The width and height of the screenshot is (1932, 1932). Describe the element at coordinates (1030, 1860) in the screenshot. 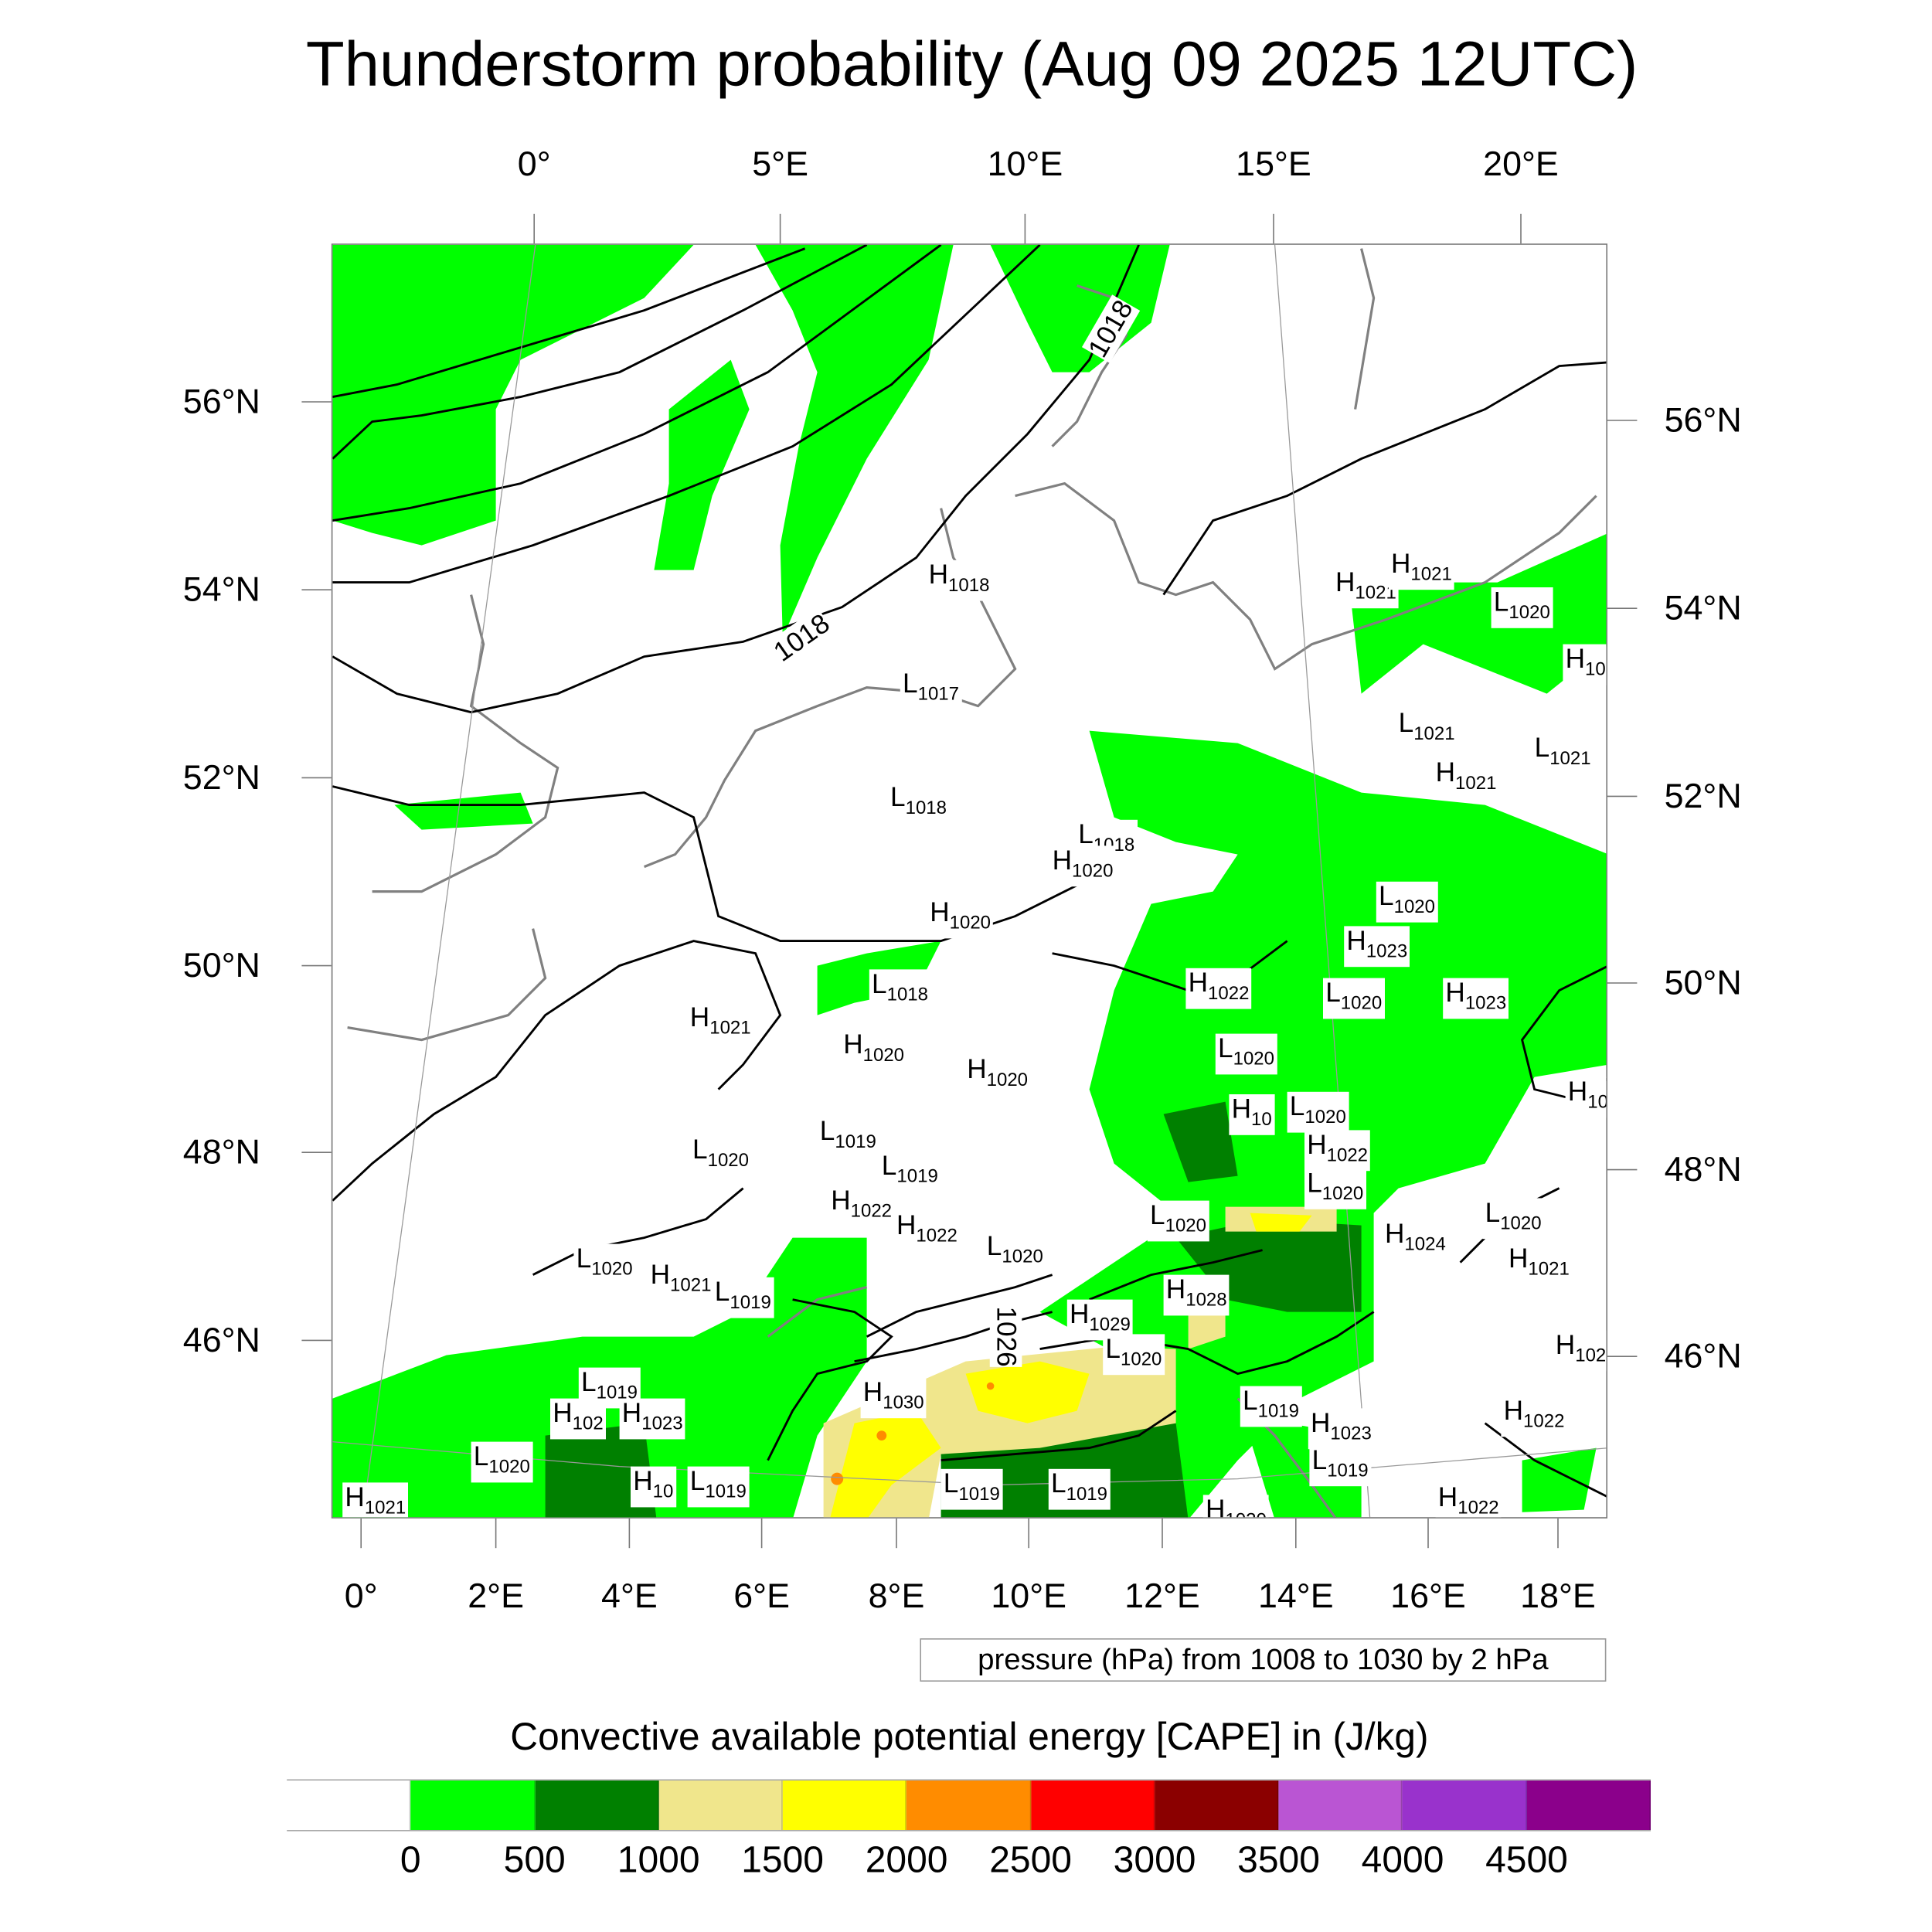

I see `colorbar-tick-label: 2500` at that location.